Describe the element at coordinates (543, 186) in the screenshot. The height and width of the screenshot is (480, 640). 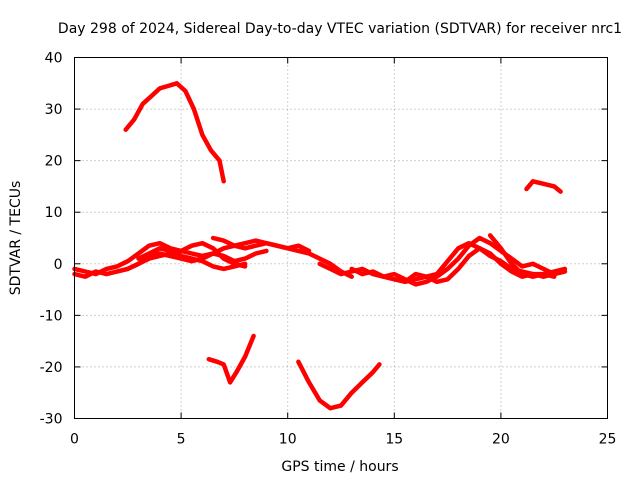
I see `series-line-pass-m` at that location.